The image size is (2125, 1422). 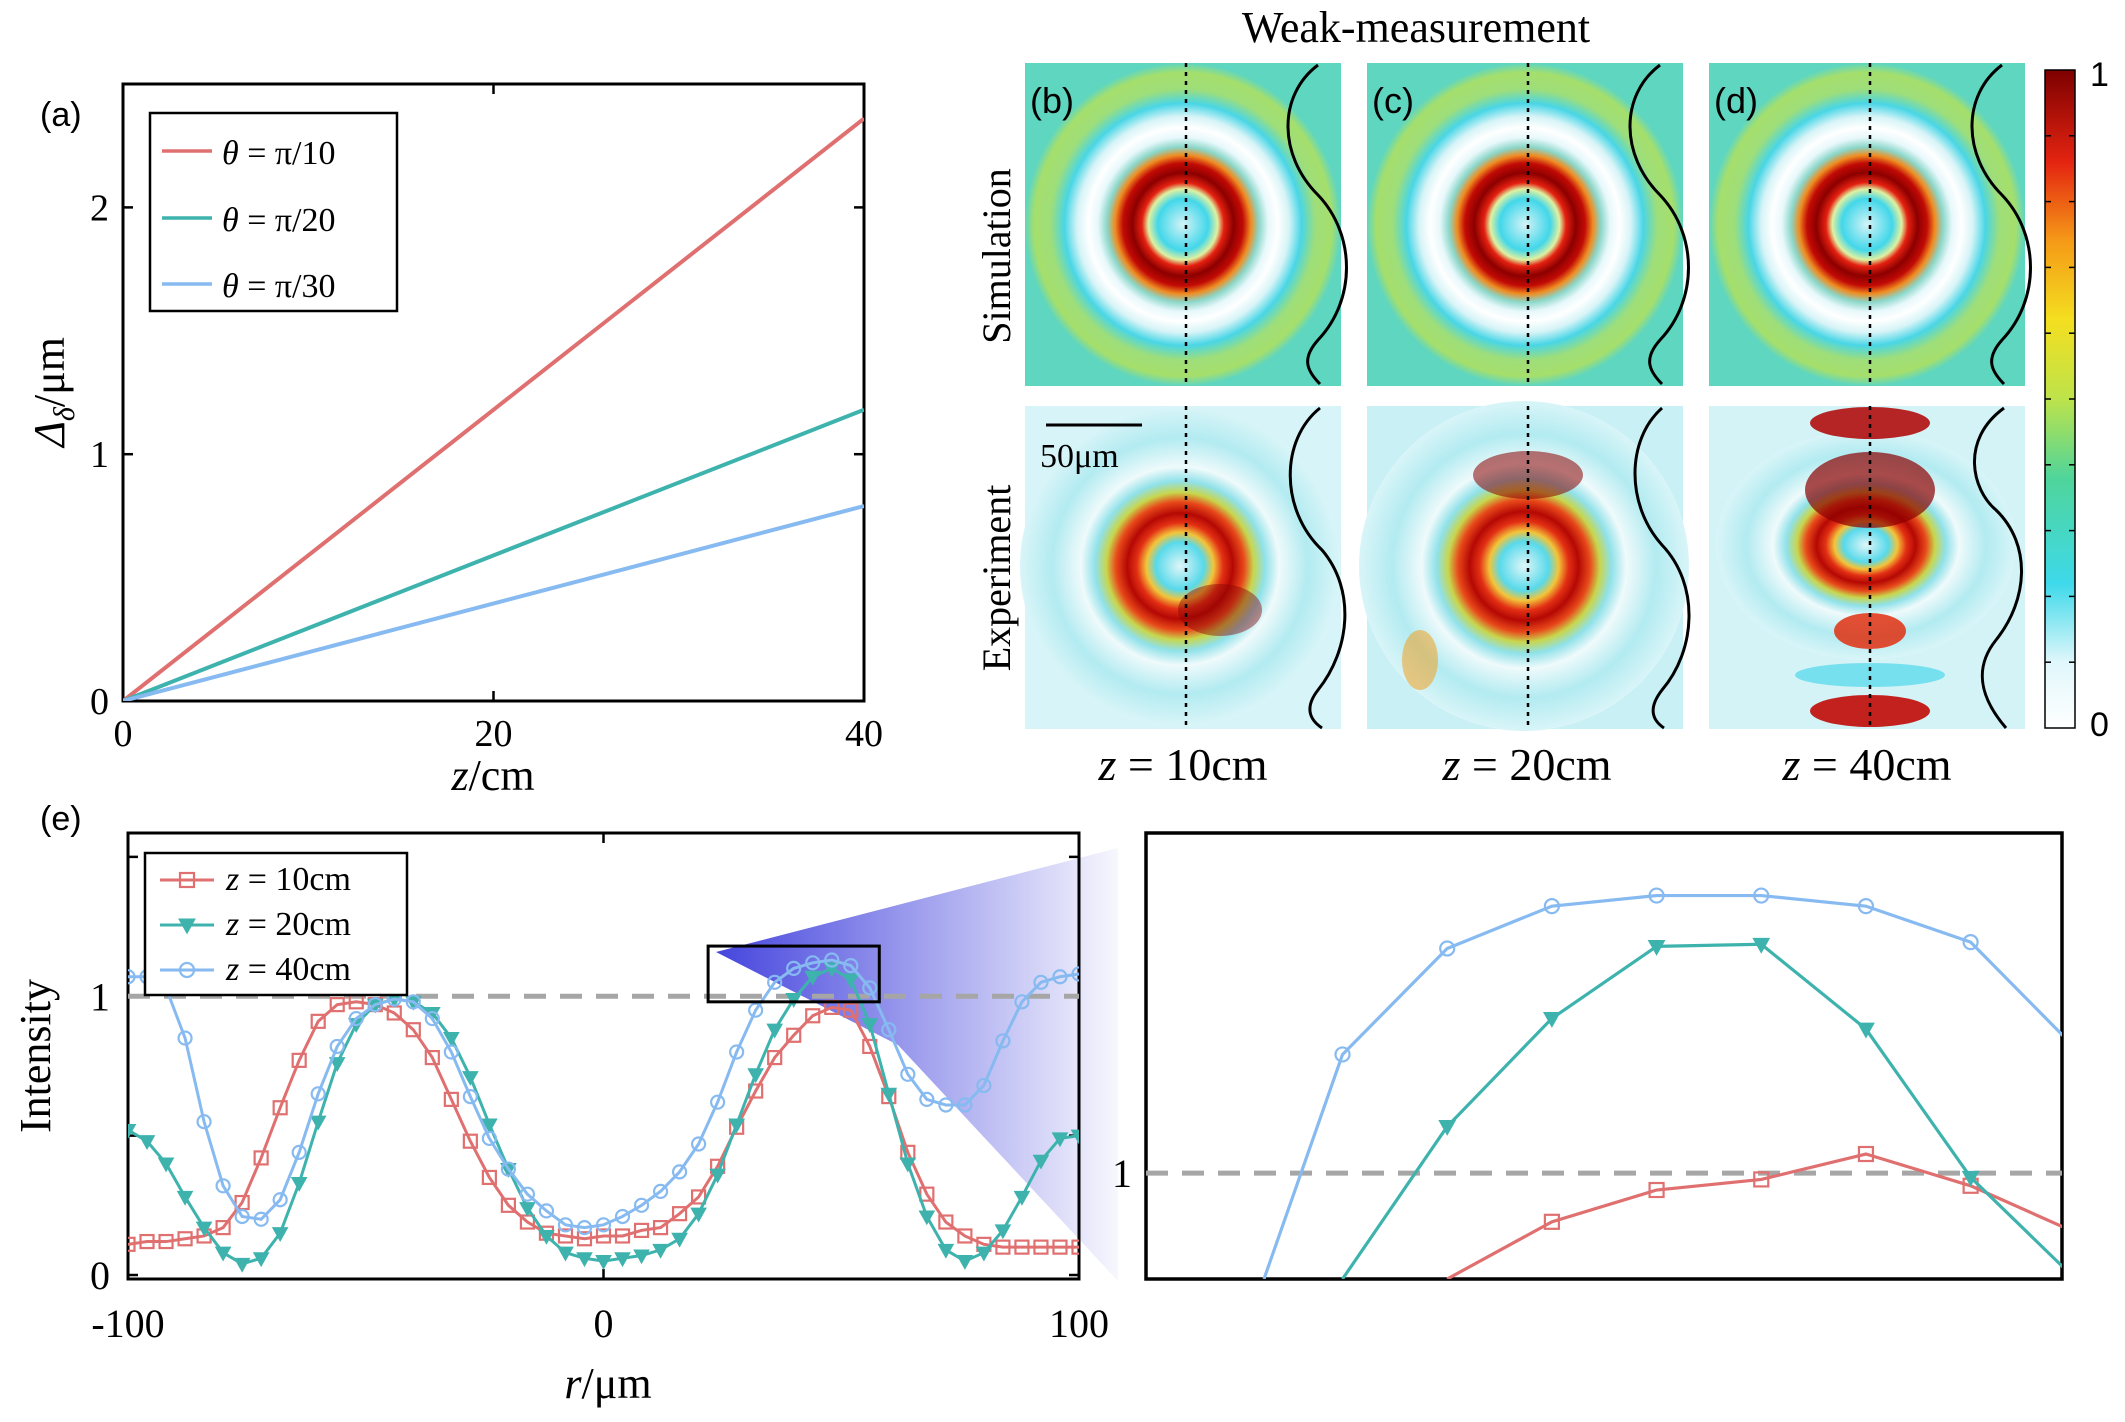 What do you see at coordinates (100, 1275) in the screenshot?
I see `e-ytick-label: 0` at bounding box center [100, 1275].